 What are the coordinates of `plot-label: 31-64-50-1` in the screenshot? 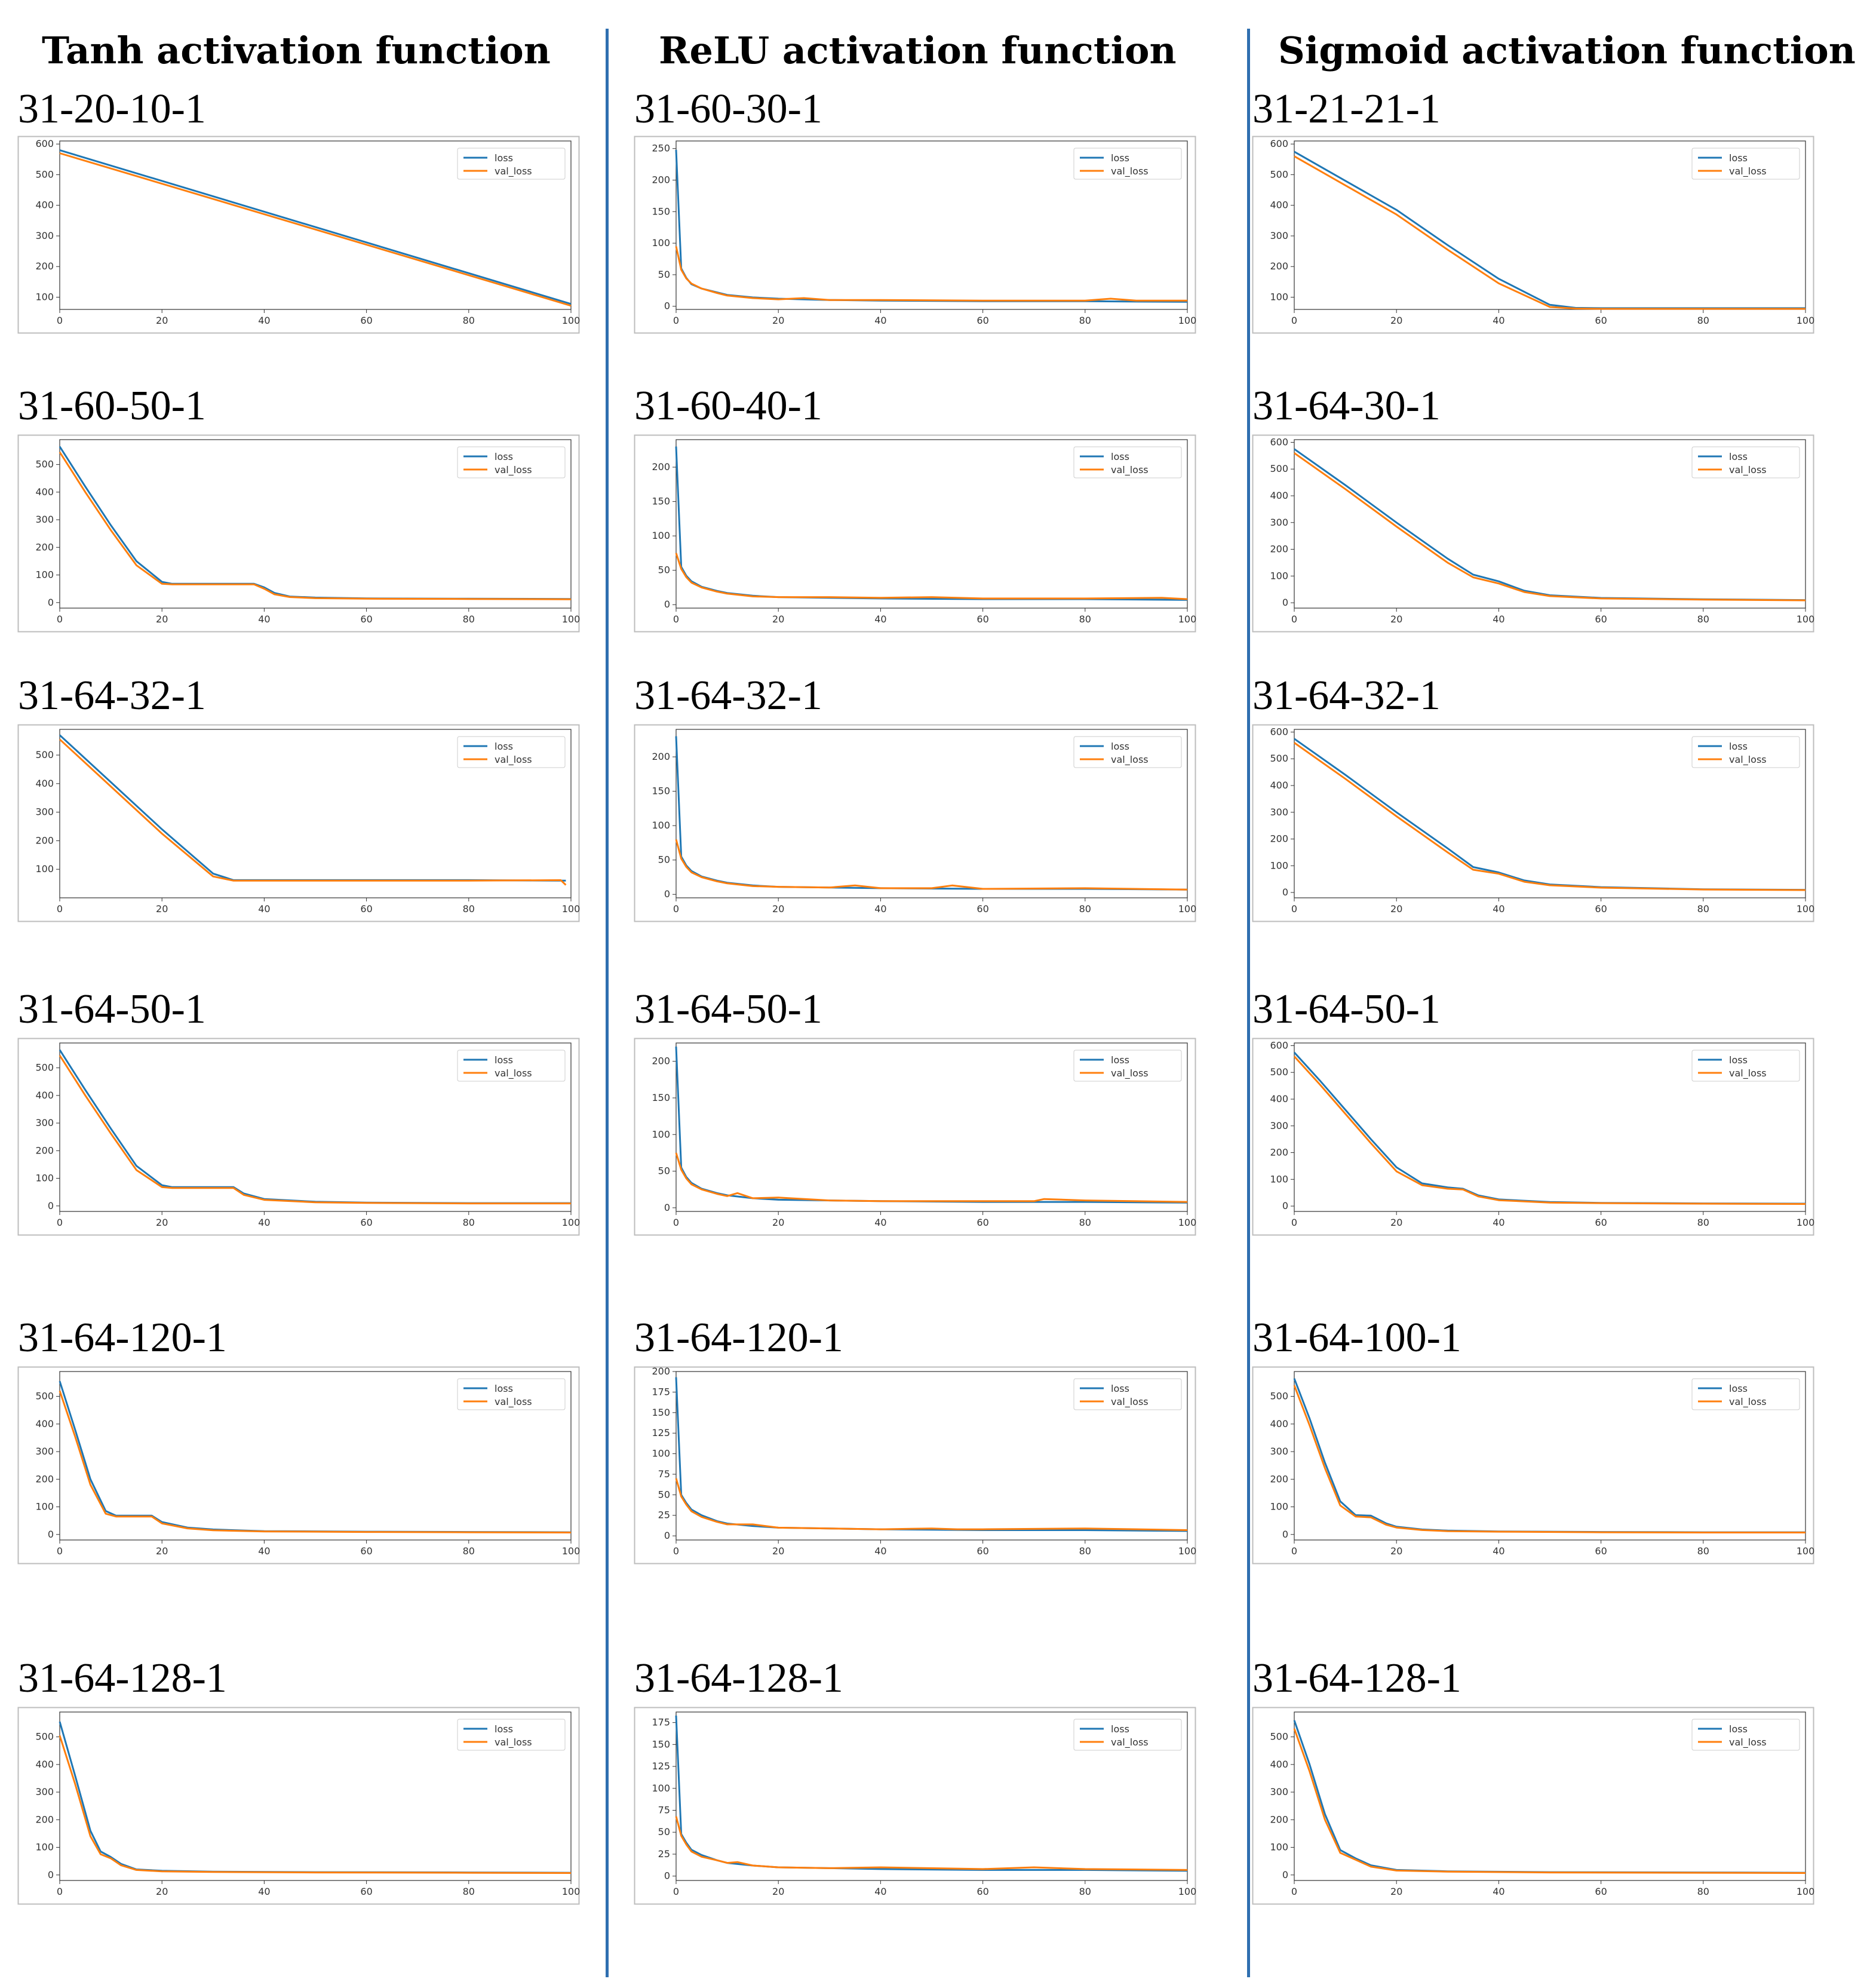 It's located at (1346, 1009).